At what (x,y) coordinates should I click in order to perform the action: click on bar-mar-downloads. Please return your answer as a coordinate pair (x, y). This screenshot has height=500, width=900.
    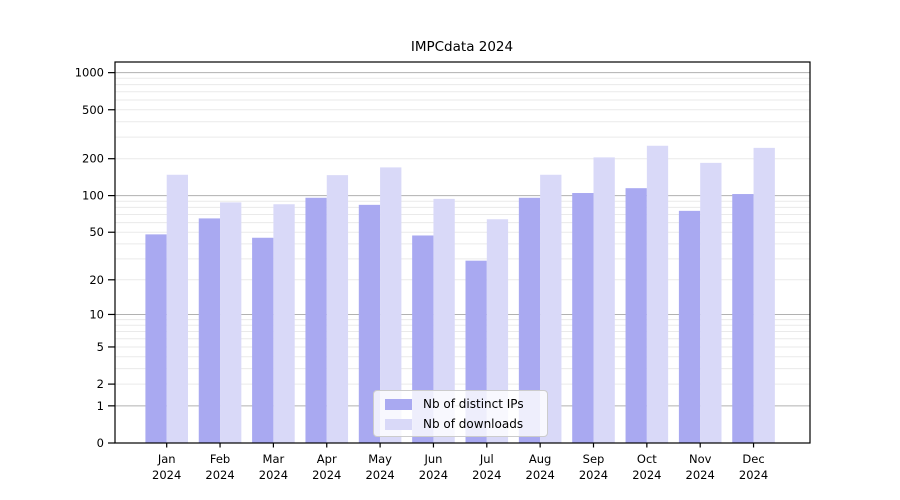
    Looking at the image, I should click on (284, 323).